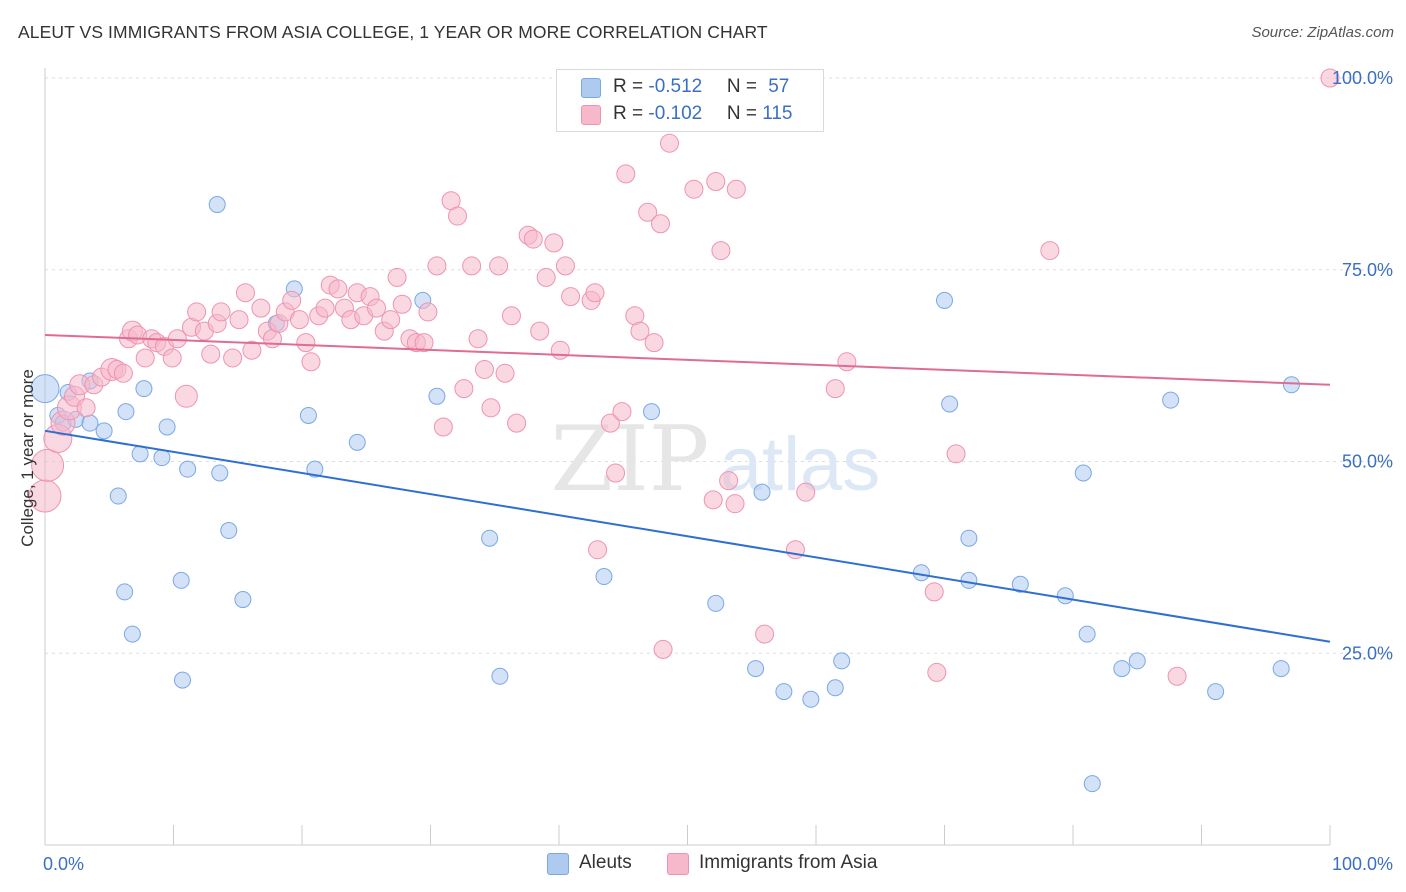  What do you see at coordinates (591, 88) in the screenshot?
I see `legend-swatch-aleuts` at bounding box center [591, 88].